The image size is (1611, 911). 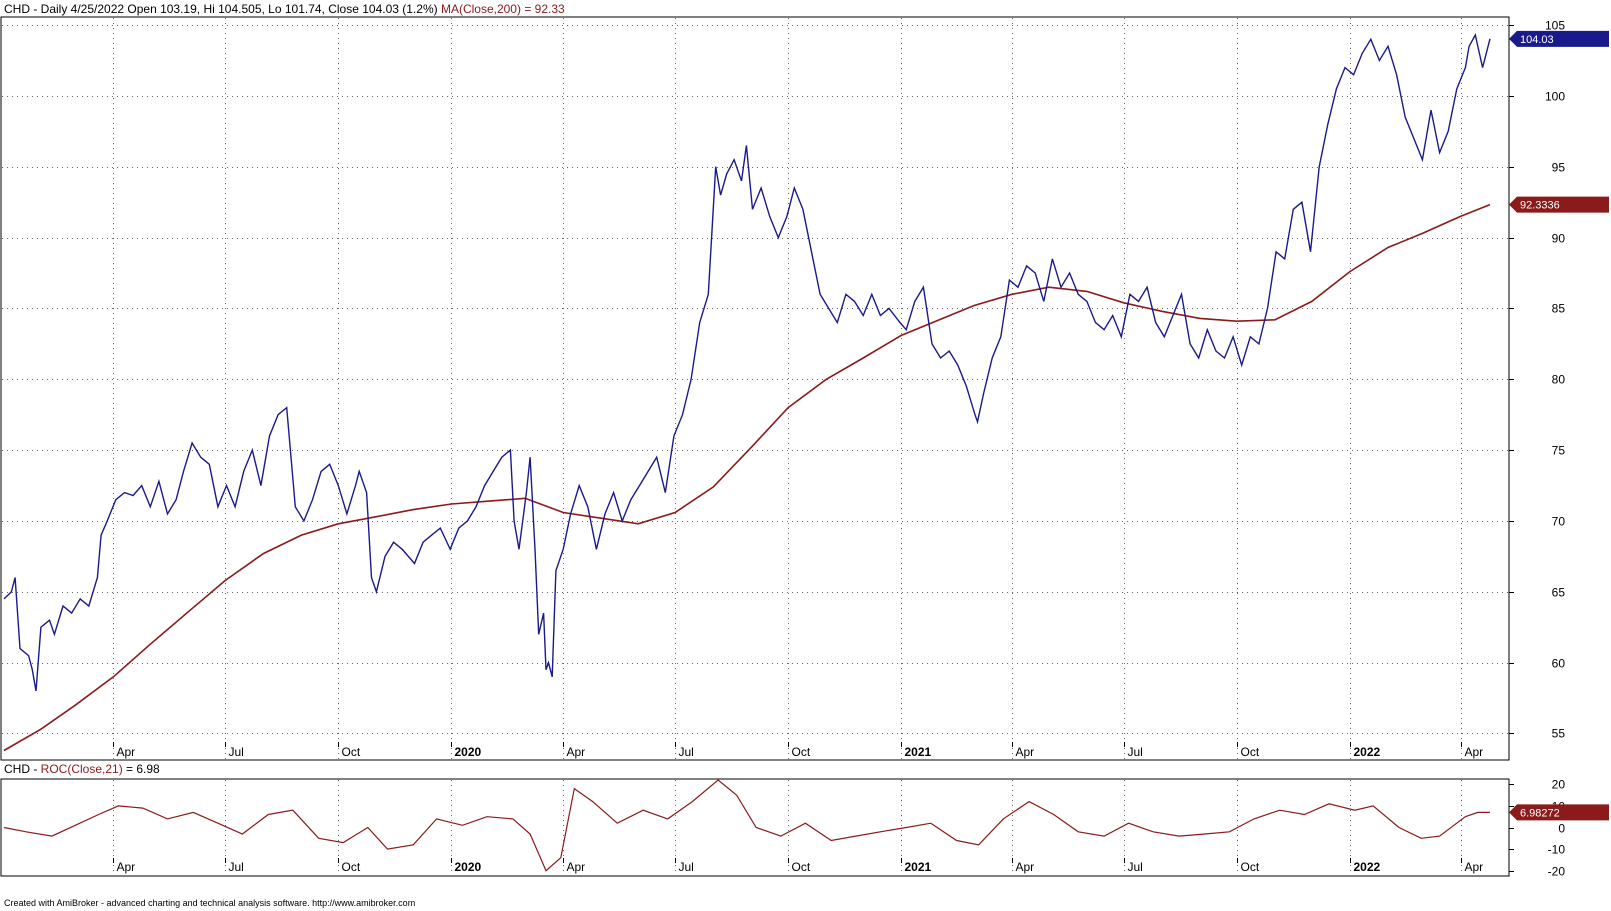 What do you see at coordinates (22, 769) in the screenshot?
I see `roc-header-prefix: CHD -` at bounding box center [22, 769].